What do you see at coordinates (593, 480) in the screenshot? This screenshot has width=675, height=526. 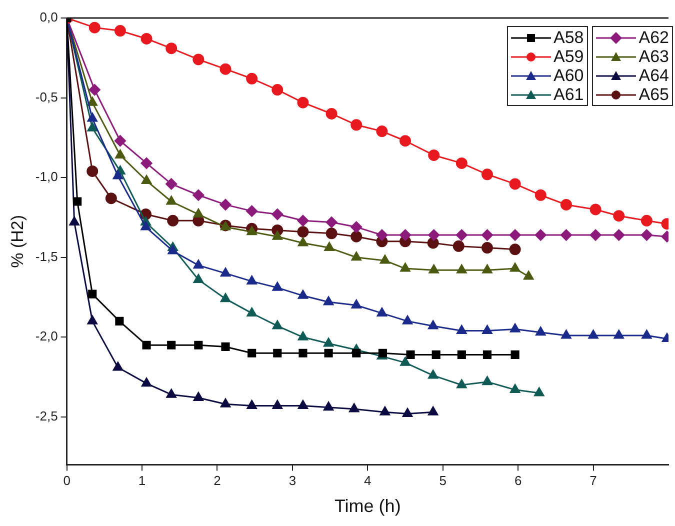 I see `x-tick-label: 7` at bounding box center [593, 480].